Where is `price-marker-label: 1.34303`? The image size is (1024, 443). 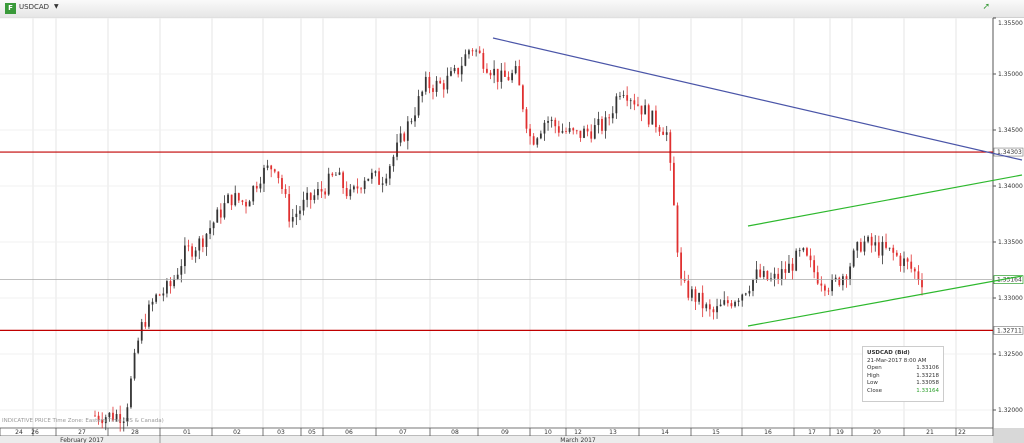 price-marker-label: 1.34303 is located at coordinates (1009, 152).